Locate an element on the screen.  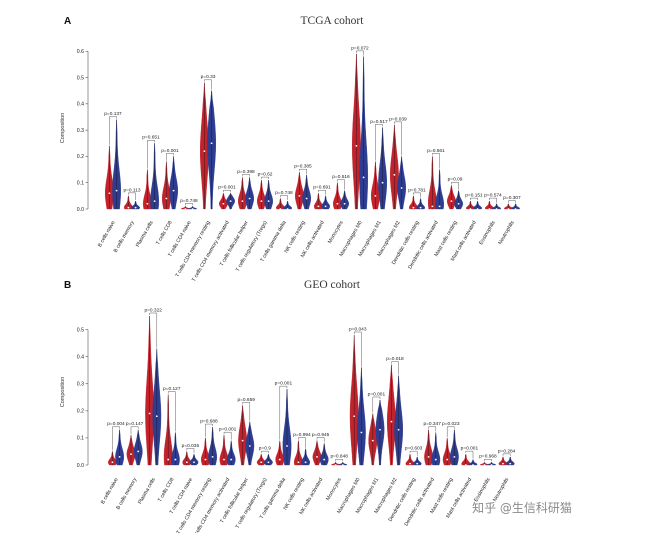
category-label: Monocytes is located at coordinates (336, 232).